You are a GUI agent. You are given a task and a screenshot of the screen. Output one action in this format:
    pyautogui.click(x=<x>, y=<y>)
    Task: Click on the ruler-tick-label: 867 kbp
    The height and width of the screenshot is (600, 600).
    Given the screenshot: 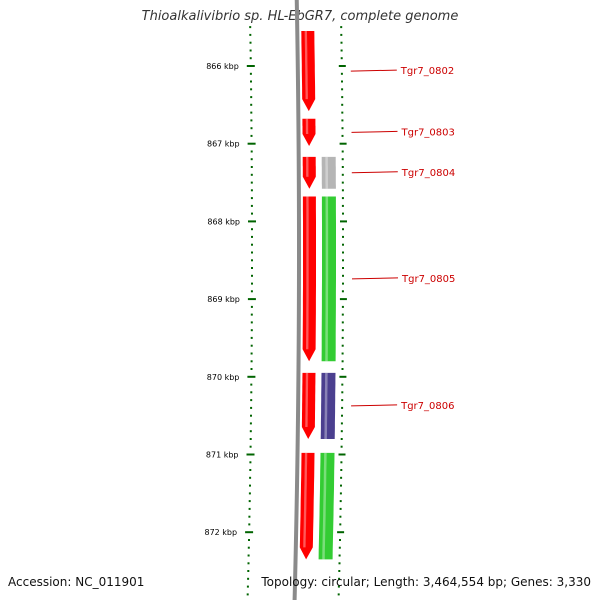 What is the action you would take?
    pyautogui.click(x=223, y=144)
    